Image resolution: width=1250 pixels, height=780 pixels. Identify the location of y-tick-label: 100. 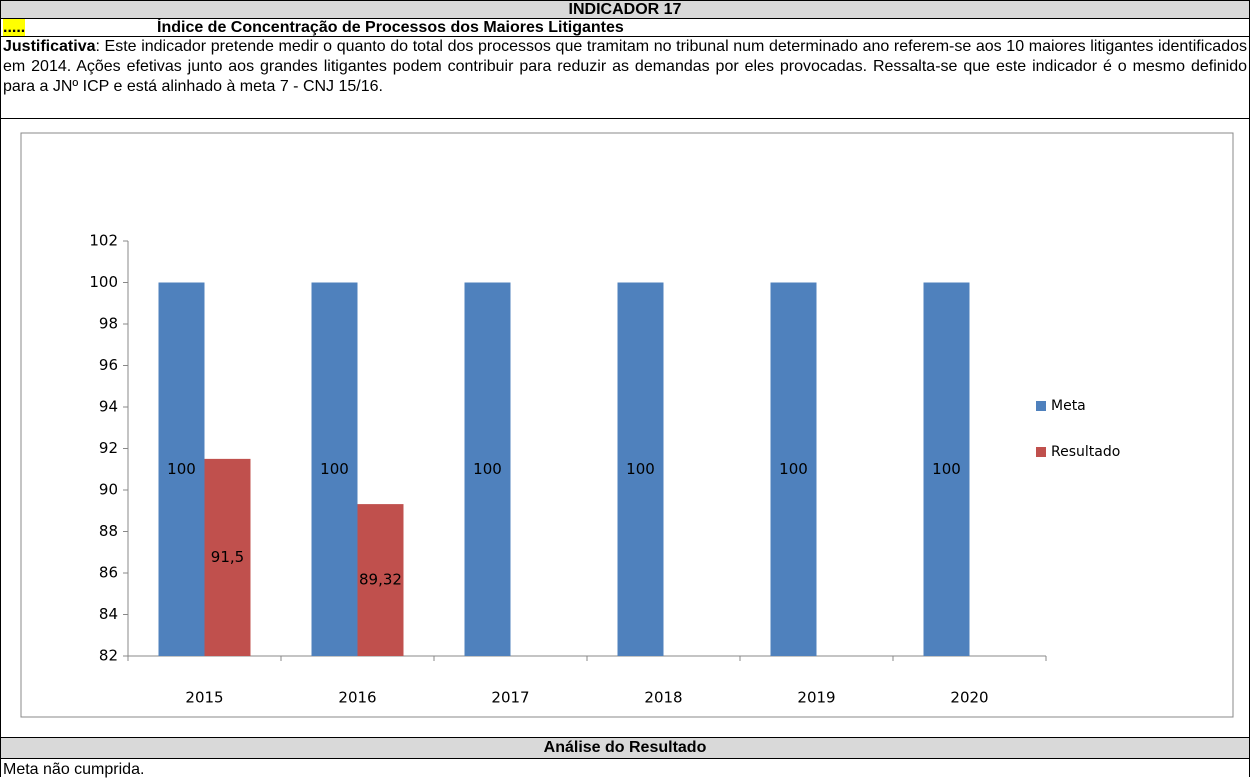
(103, 282).